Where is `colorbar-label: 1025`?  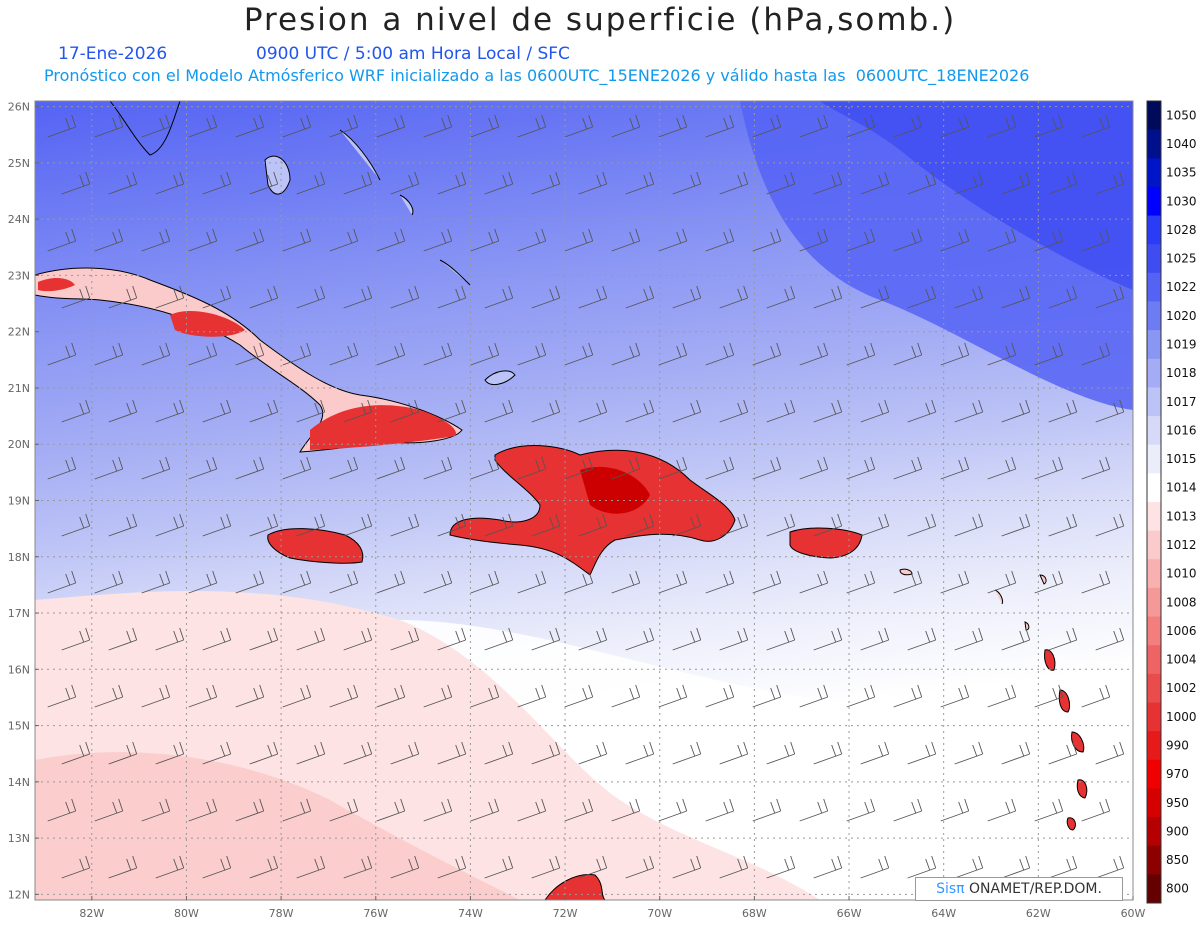
colorbar-label: 1025 is located at coordinates (1181, 259).